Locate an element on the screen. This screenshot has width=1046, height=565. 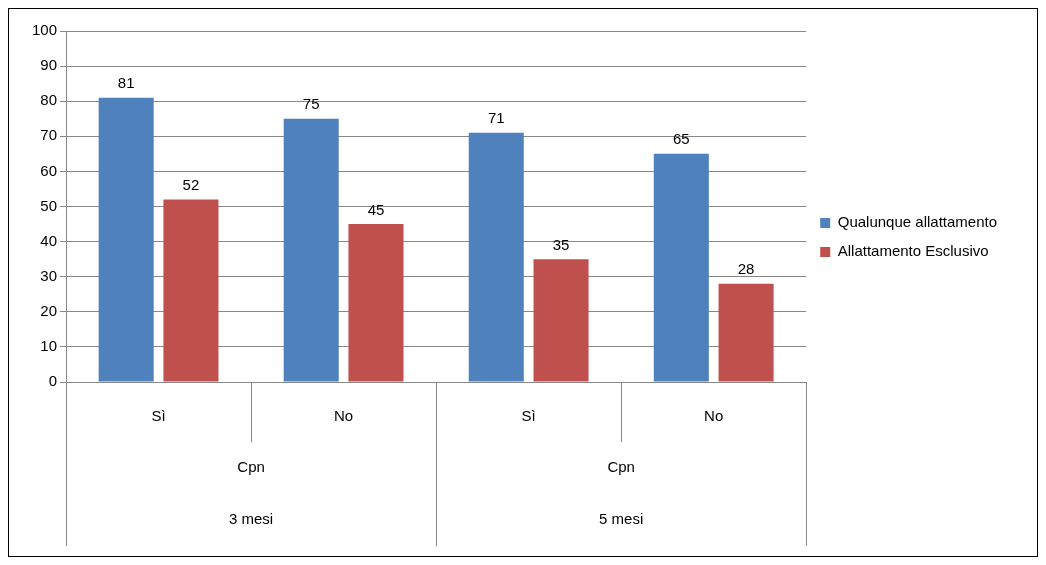
y-tick-label: 80 is located at coordinates (49, 100).